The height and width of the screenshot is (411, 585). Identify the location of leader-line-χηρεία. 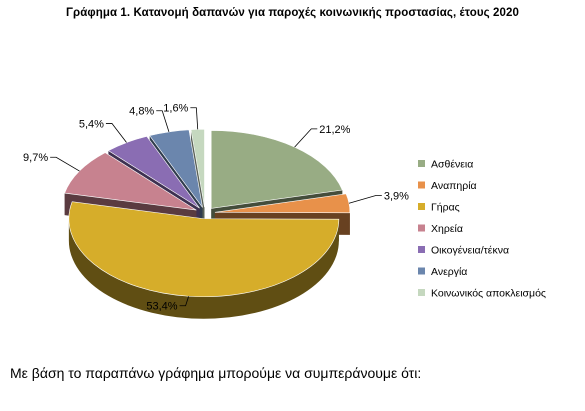
(65, 164).